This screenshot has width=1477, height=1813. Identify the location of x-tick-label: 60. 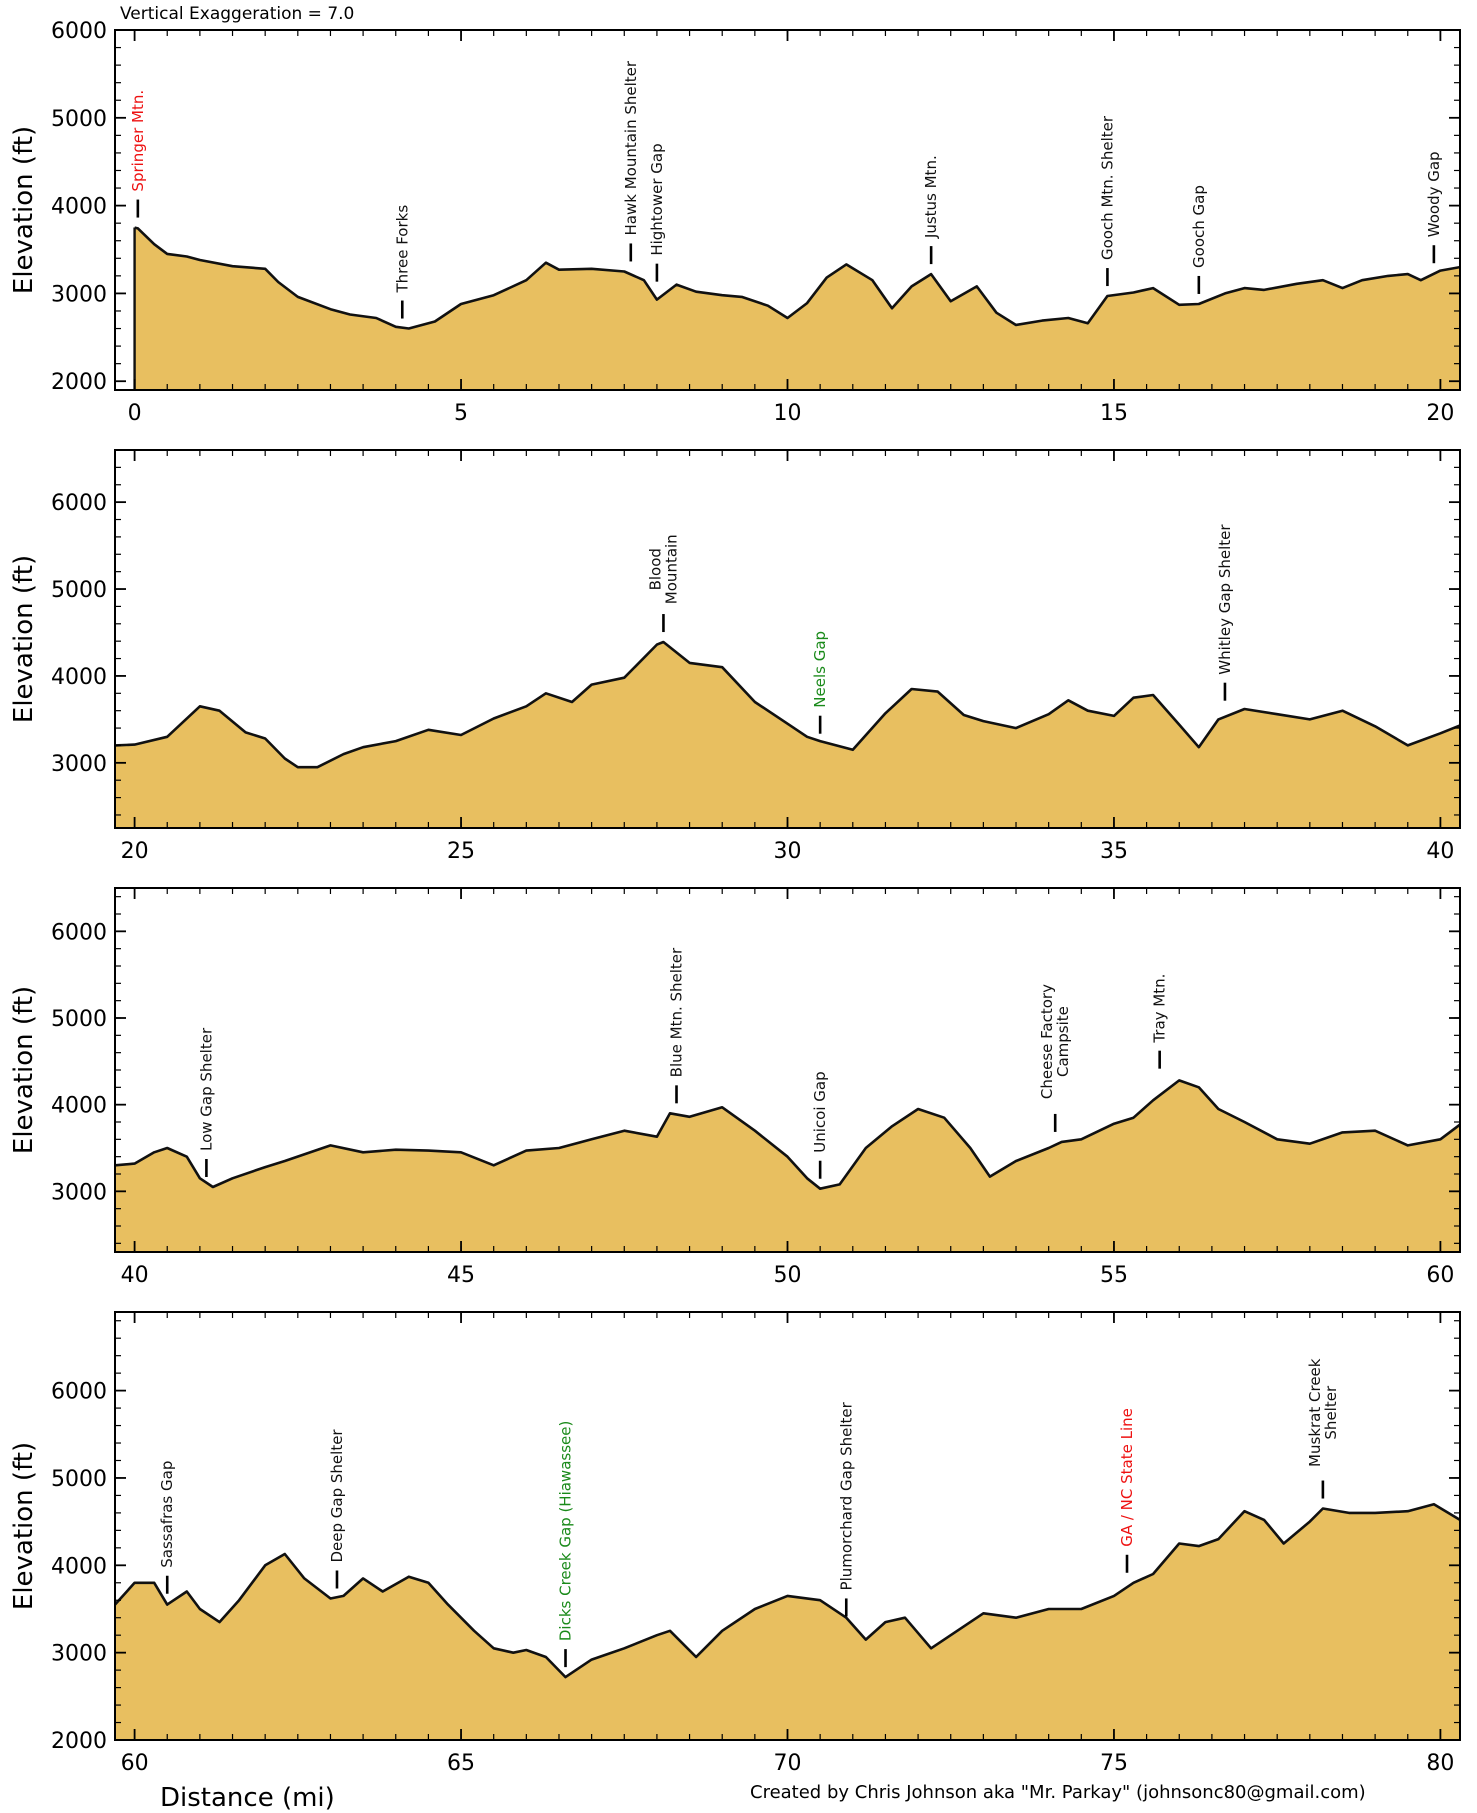
(135, 1763).